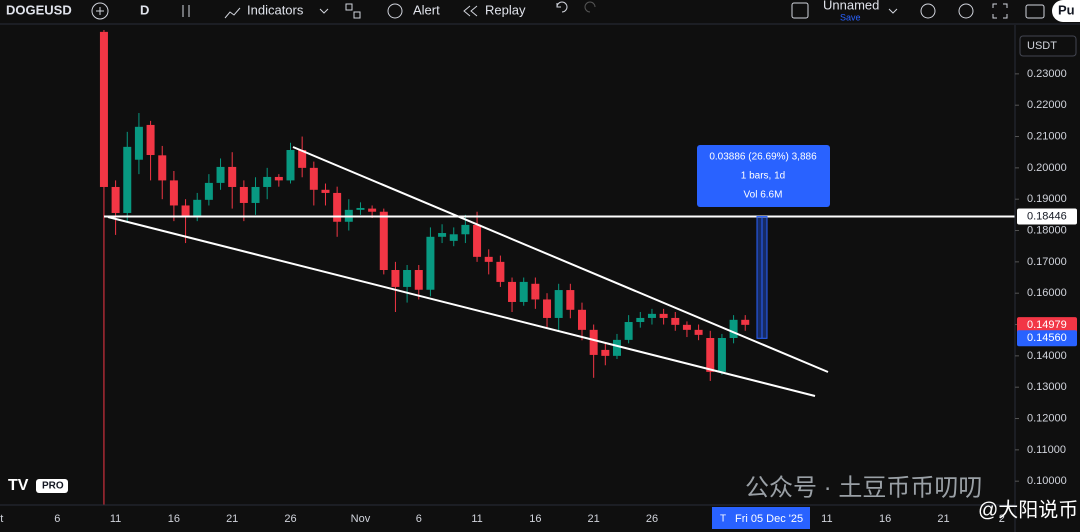 The width and height of the screenshot is (1080, 532). I want to click on watermark: @大阳说币, so click(1028, 509).